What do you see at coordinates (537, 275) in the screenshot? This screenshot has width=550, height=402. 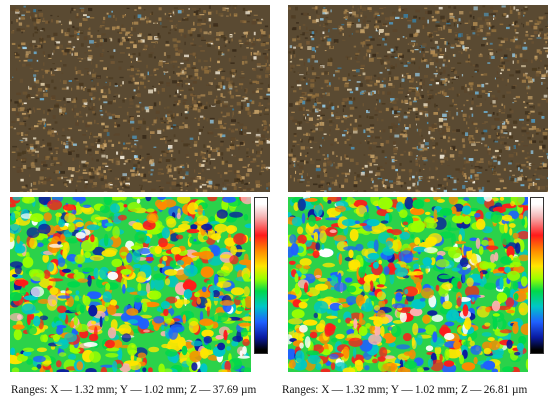 I see `color-scale-right` at bounding box center [537, 275].